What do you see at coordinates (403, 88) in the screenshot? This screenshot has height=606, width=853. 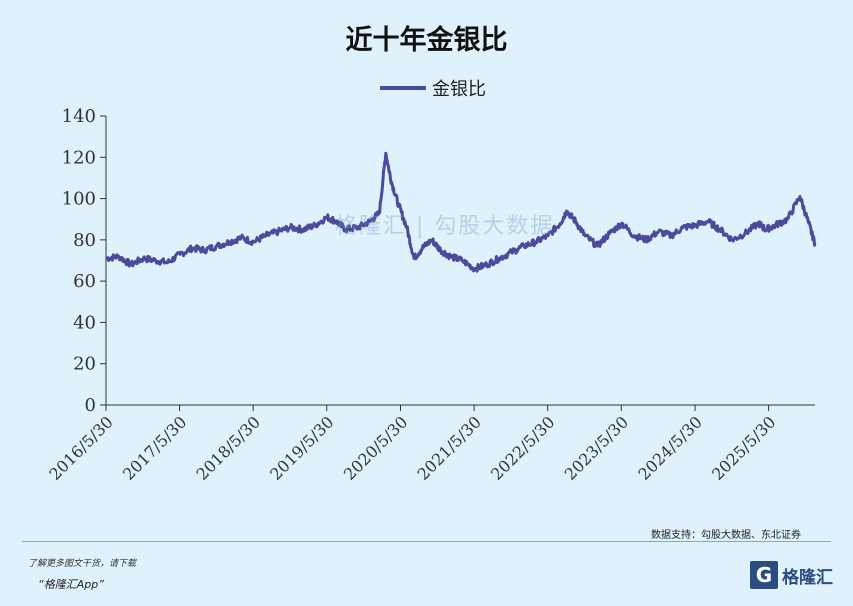 I see `legend-swatch` at bounding box center [403, 88].